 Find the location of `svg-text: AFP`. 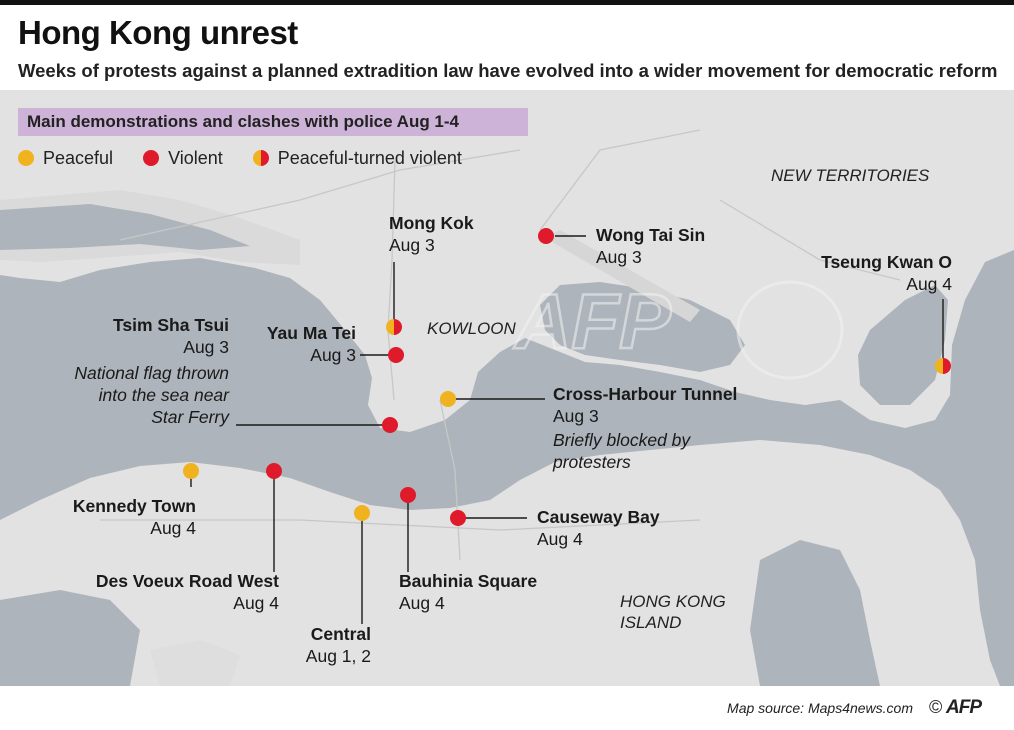

svg-text: AFP is located at coordinates (592, 321).